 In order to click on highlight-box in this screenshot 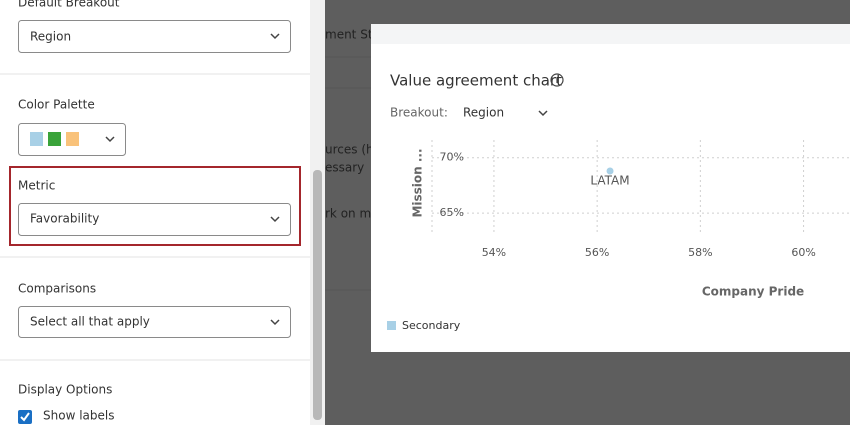, I will do `click(155, 206)`.